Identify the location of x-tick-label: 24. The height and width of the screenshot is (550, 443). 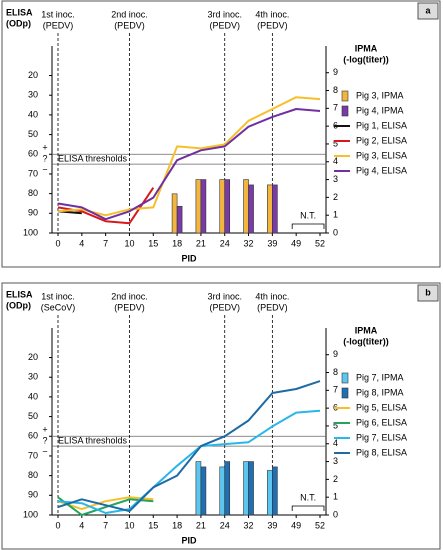
(225, 243).